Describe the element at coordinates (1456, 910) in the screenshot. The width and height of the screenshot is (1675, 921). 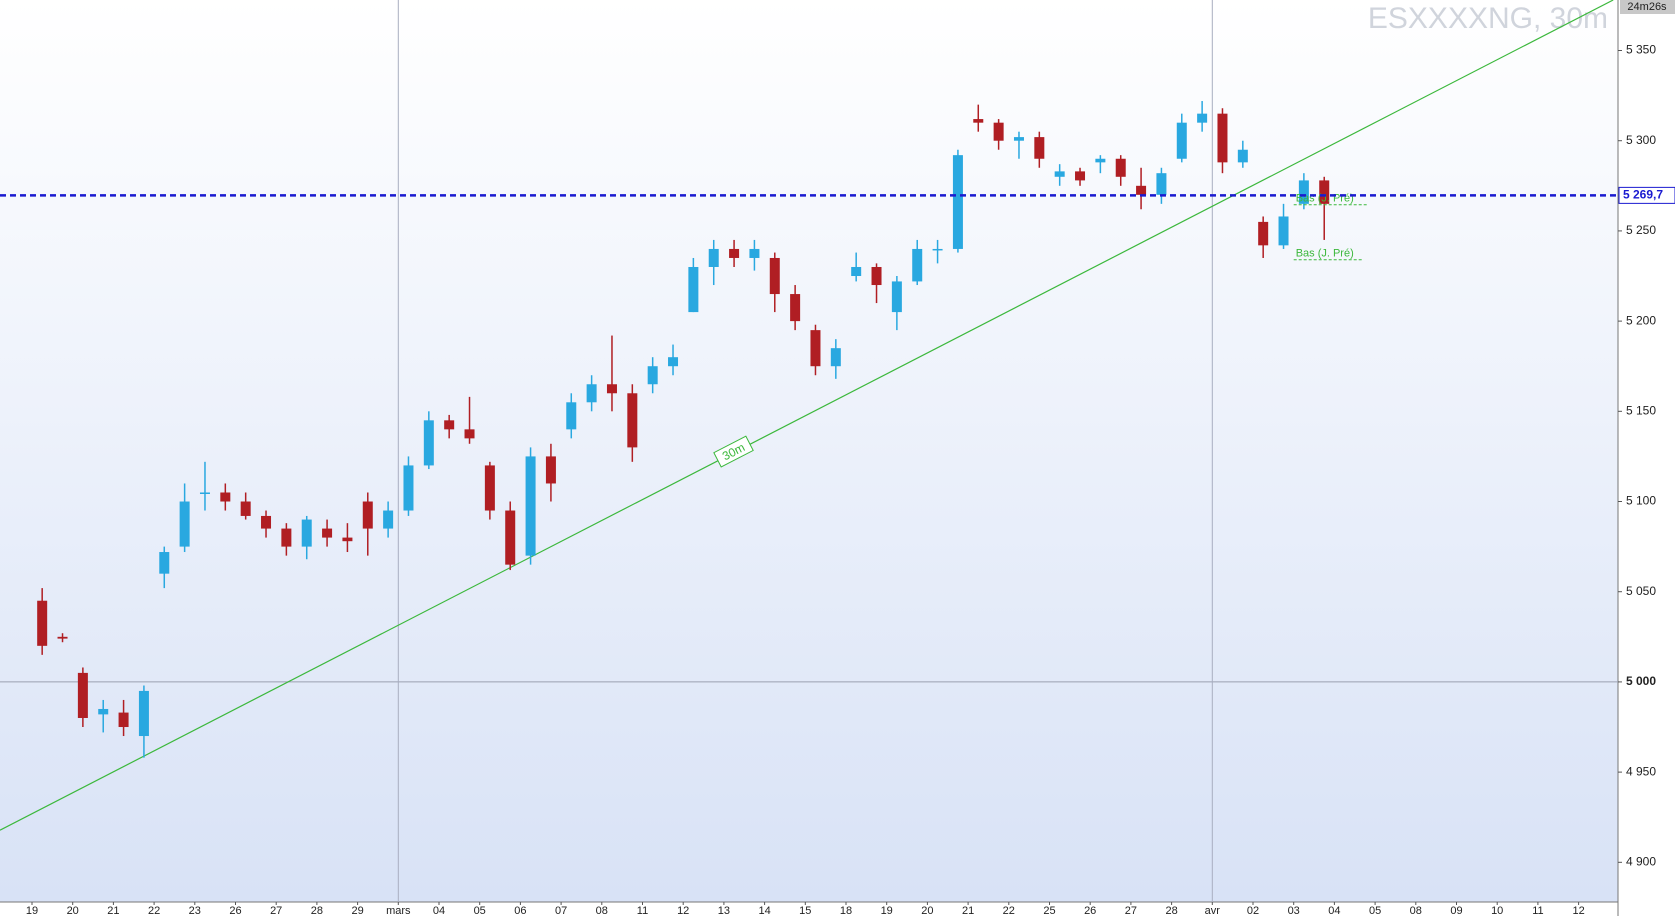
I see `x-tick-label: 09` at that location.